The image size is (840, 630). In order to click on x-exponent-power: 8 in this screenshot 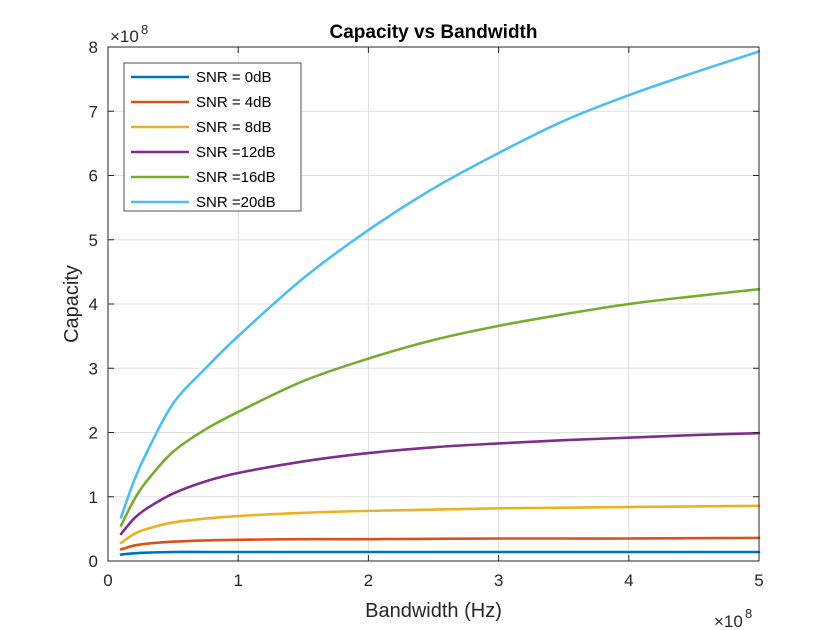, I will do `click(748, 613)`.